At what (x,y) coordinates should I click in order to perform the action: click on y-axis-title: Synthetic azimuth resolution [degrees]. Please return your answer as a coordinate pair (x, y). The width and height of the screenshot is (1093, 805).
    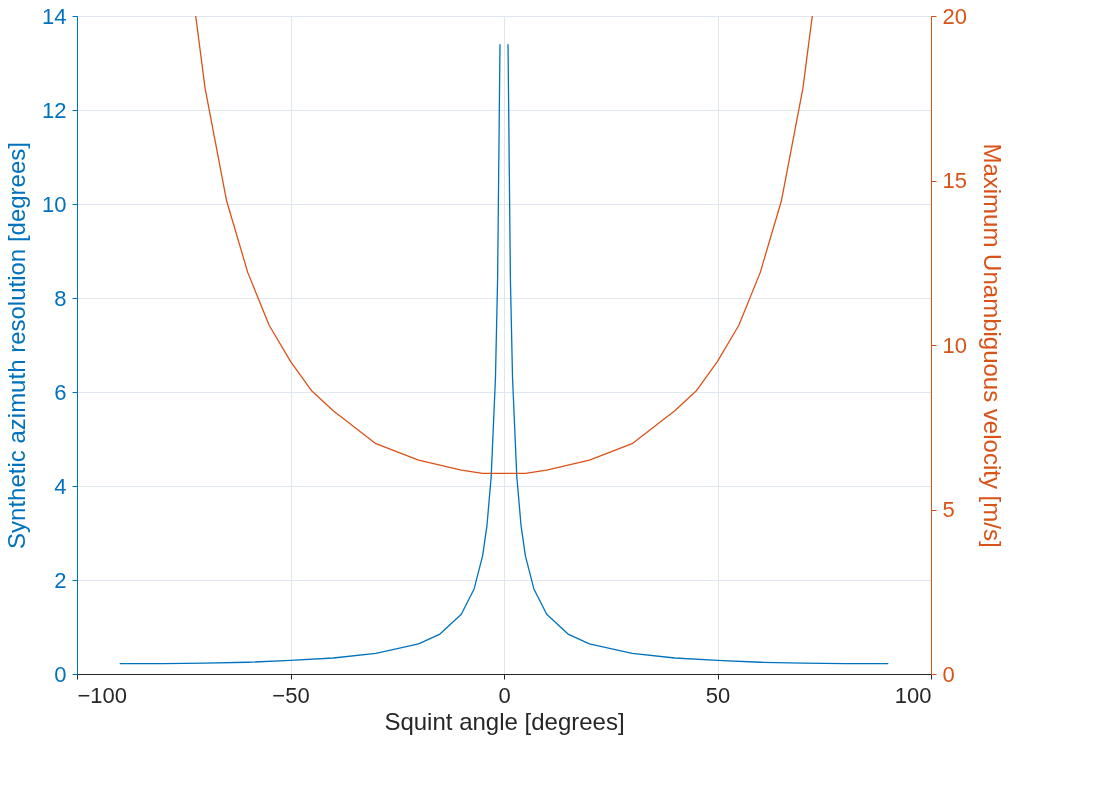
    Looking at the image, I should click on (17, 345).